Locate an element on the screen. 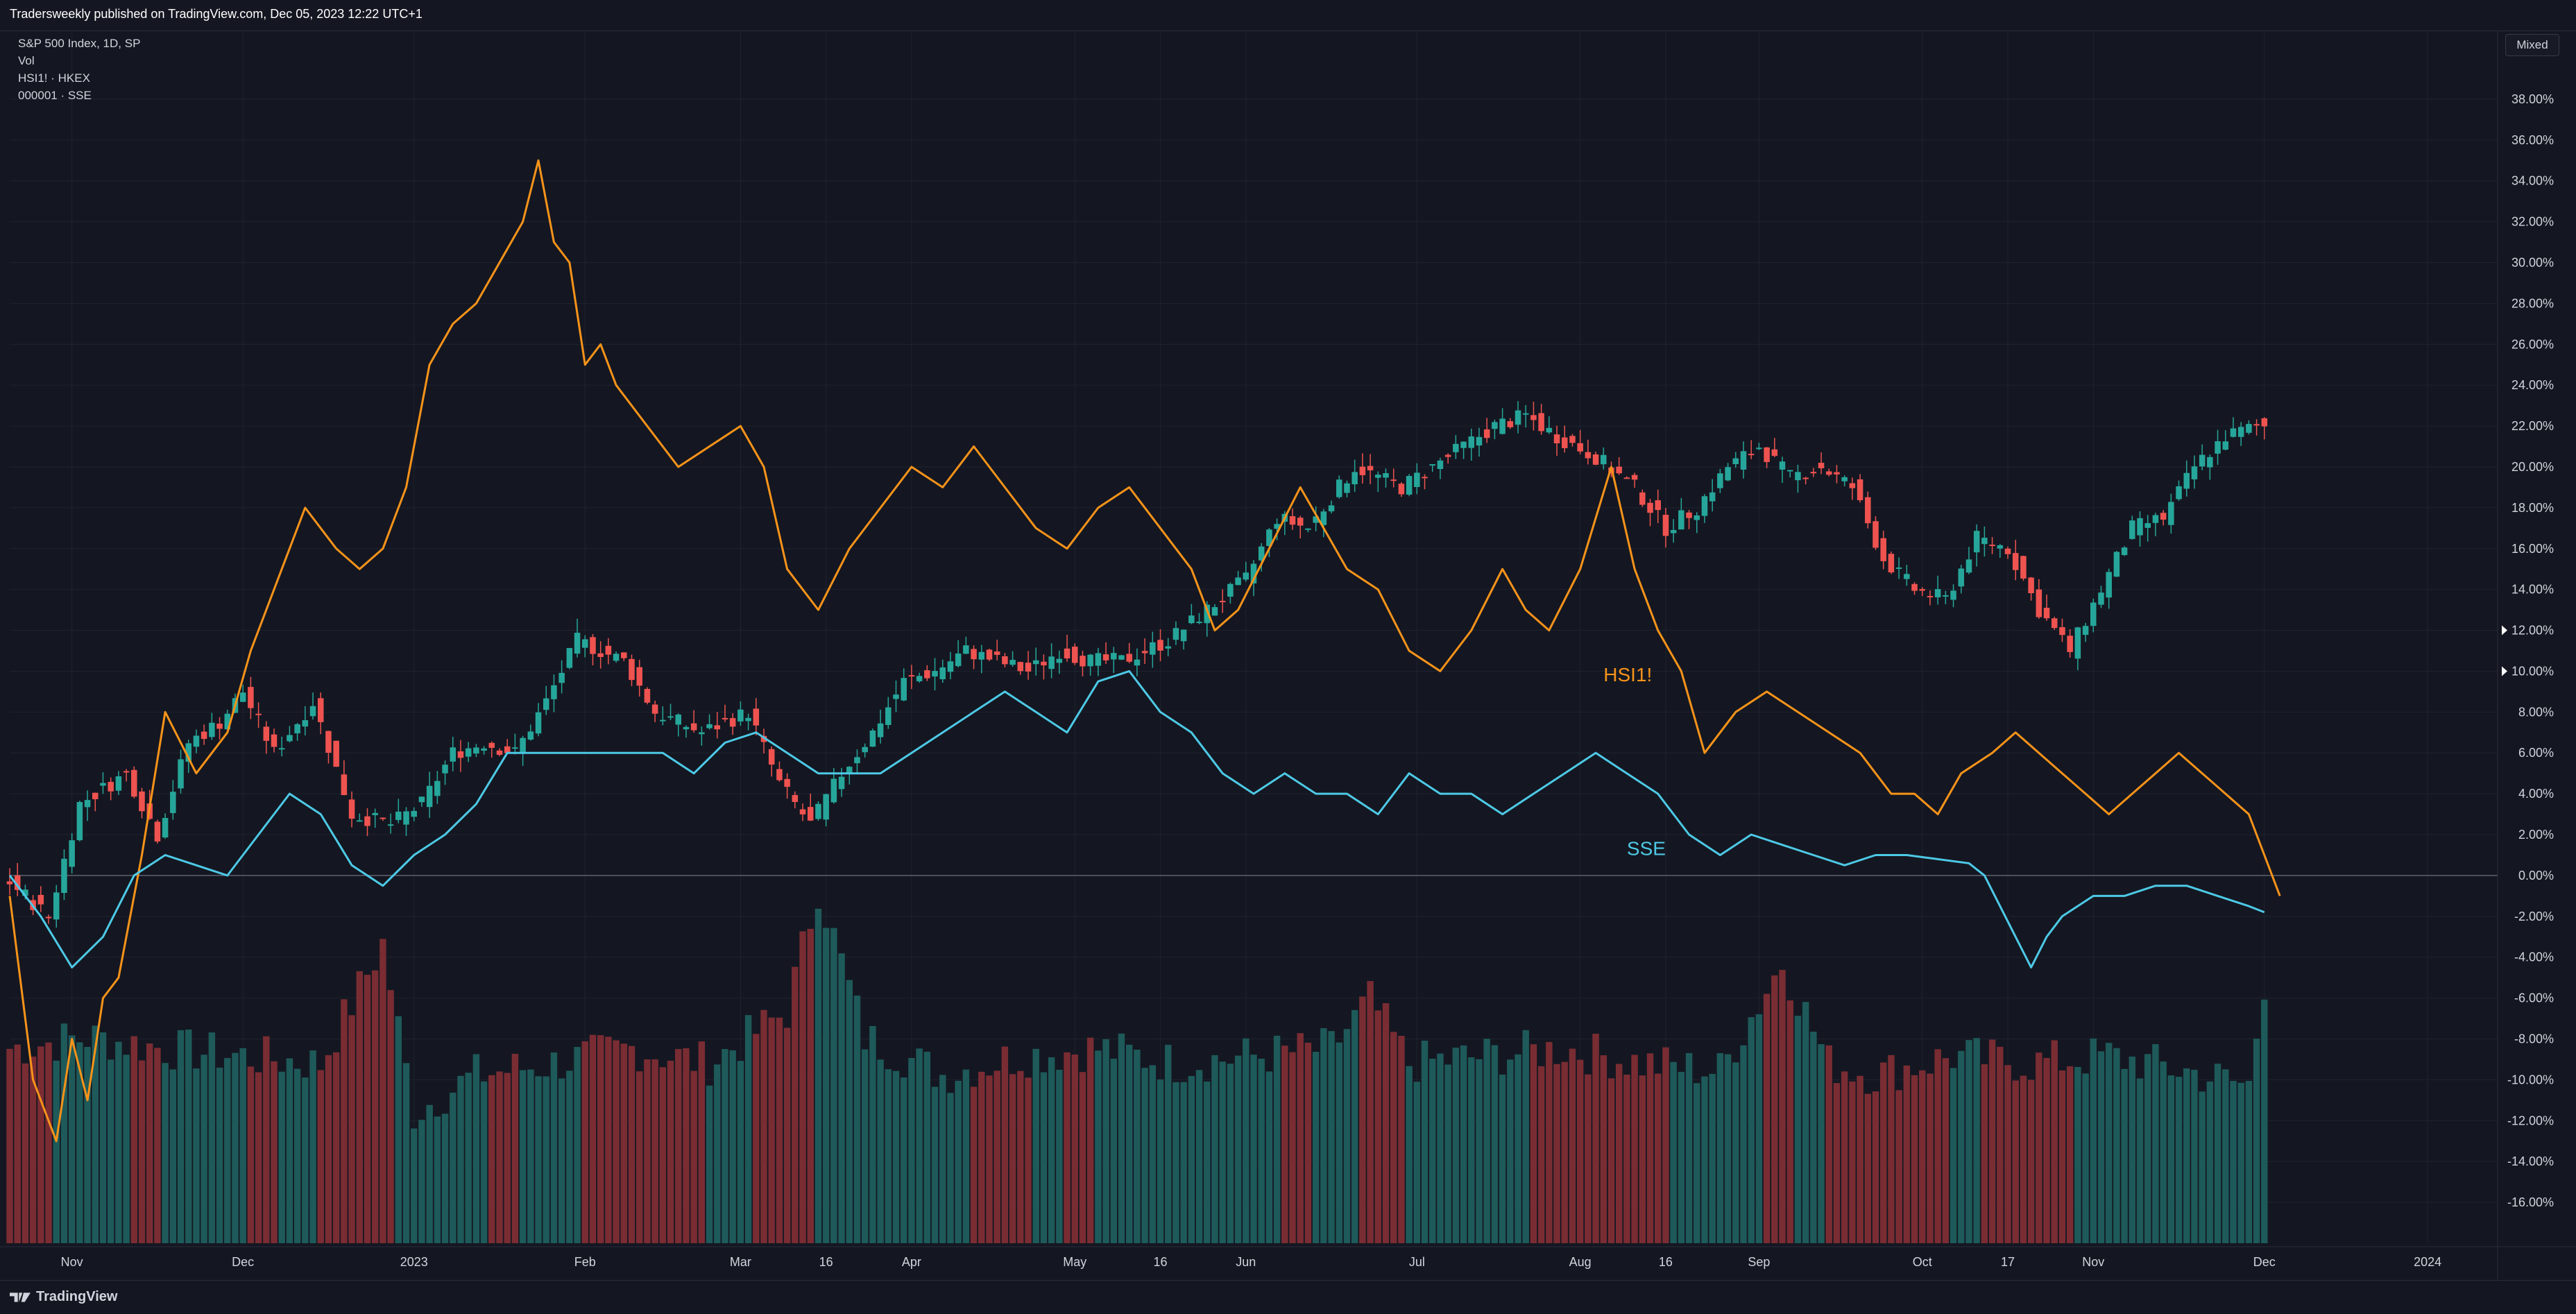 The image size is (2576, 1314). legend-sse: 000001 · SSE is located at coordinates (55, 95).